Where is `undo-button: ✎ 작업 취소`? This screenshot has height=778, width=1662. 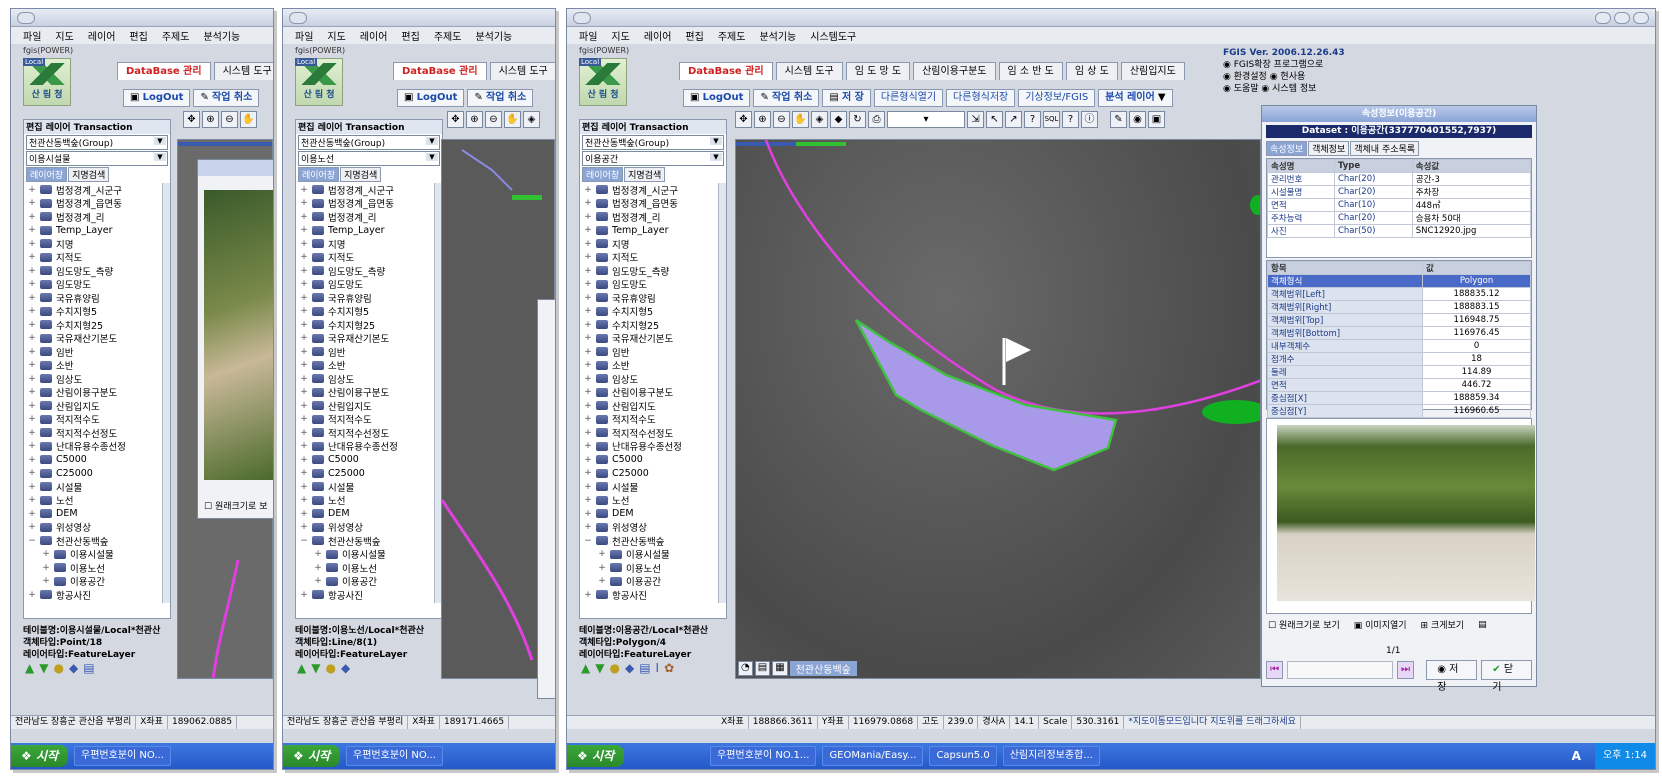 undo-button: ✎ 작업 취소 is located at coordinates (786, 98).